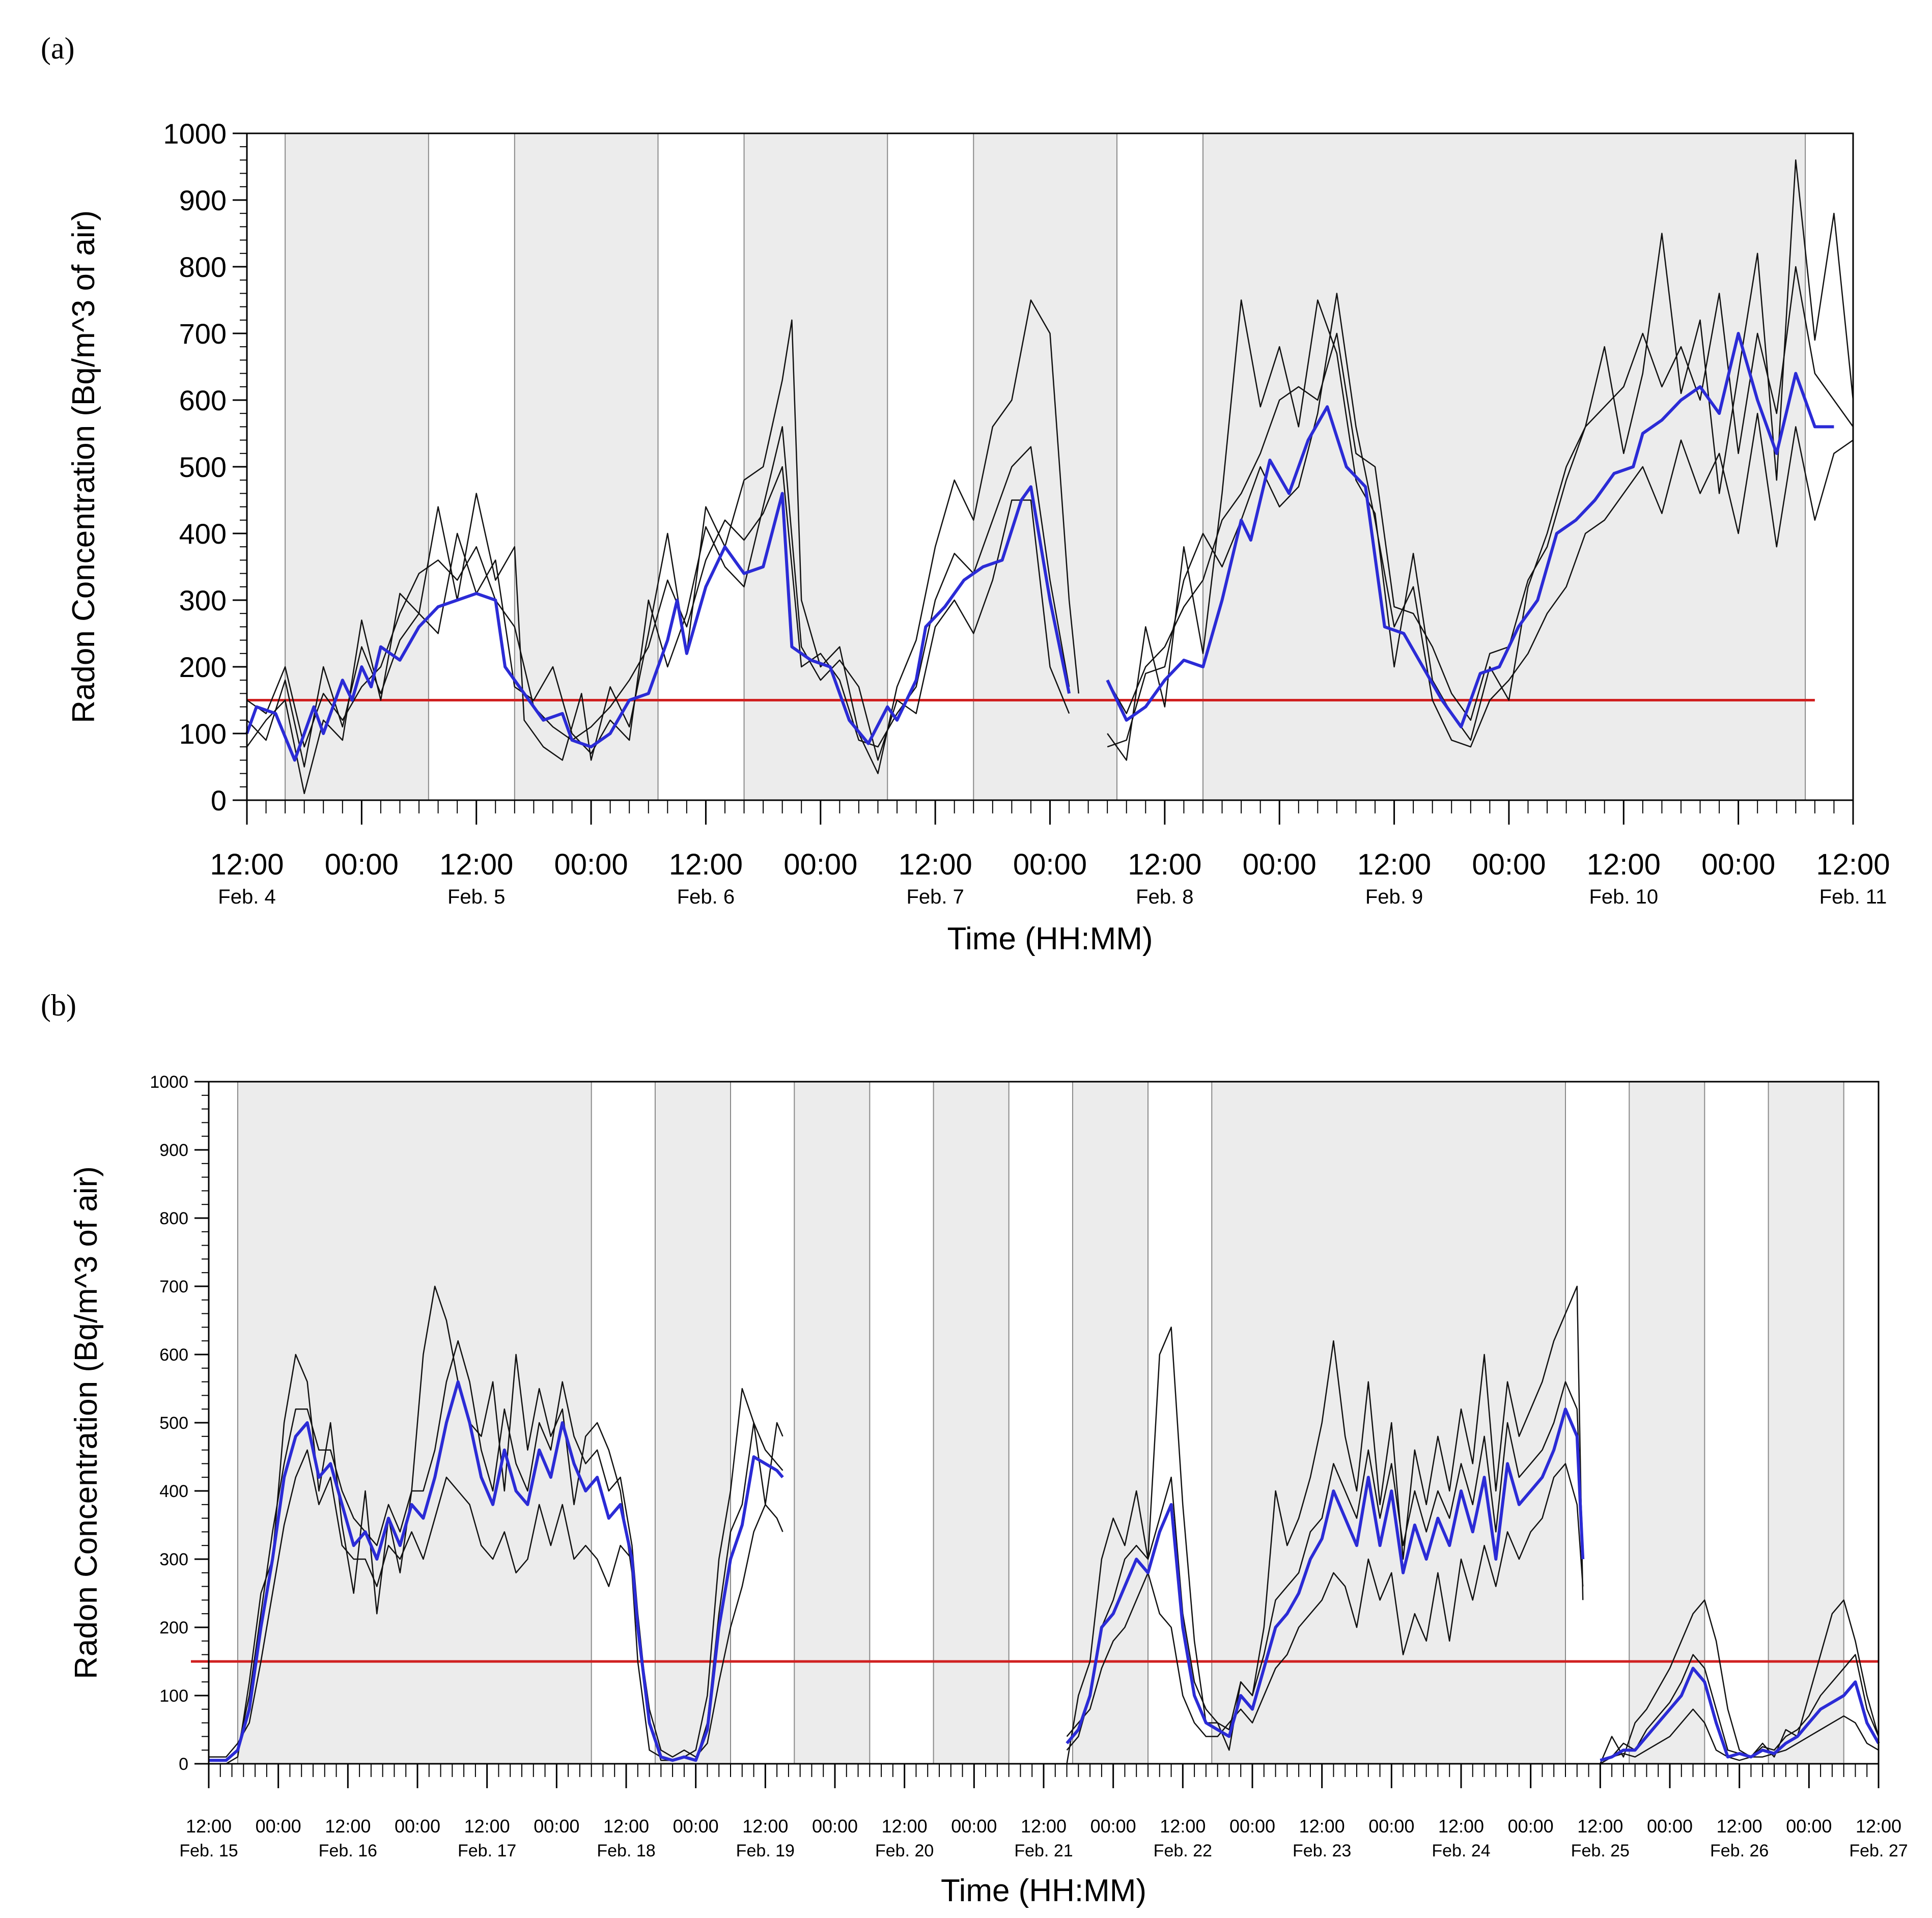 The height and width of the screenshot is (1918, 1932). What do you see at coordinates (173, 1492) in the screenshot?
I see `y-tick-label-b-400: 400` at bounding box center [173, 1492].